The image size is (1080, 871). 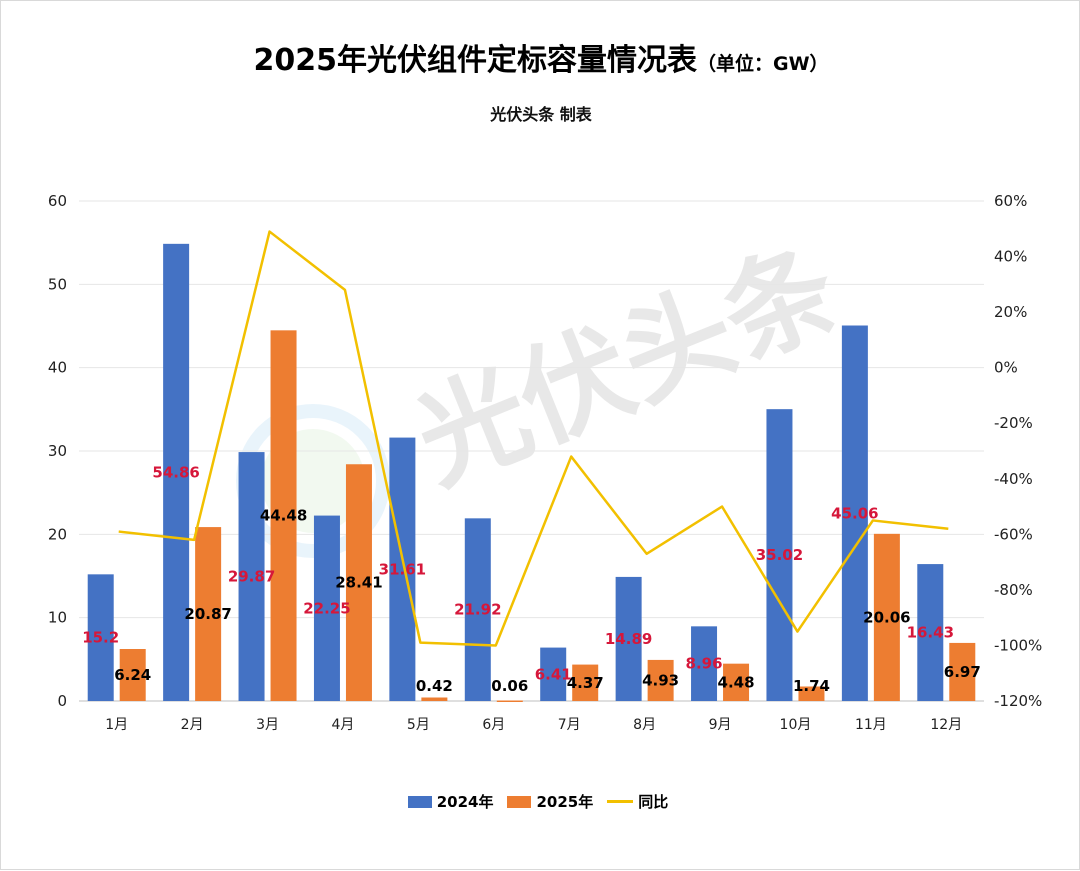 What do you see at coordinates (1018, 645) in the screenshot?
I see `y2-tick-label: -100%` at bounding box center [1018, 645].